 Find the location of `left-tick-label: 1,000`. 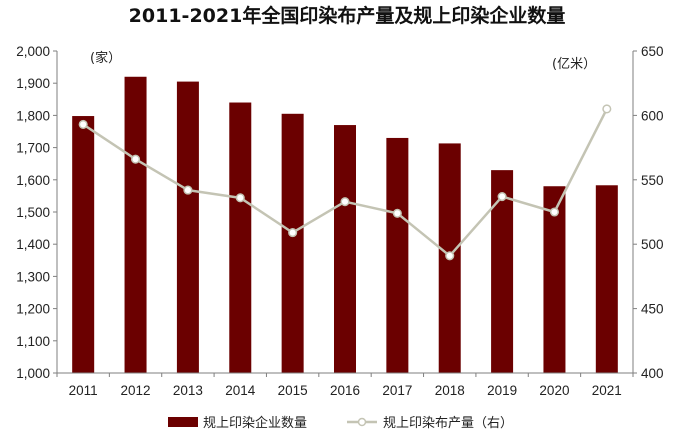

left-tick-label: 1,000 is located at coordinates (33, 373).